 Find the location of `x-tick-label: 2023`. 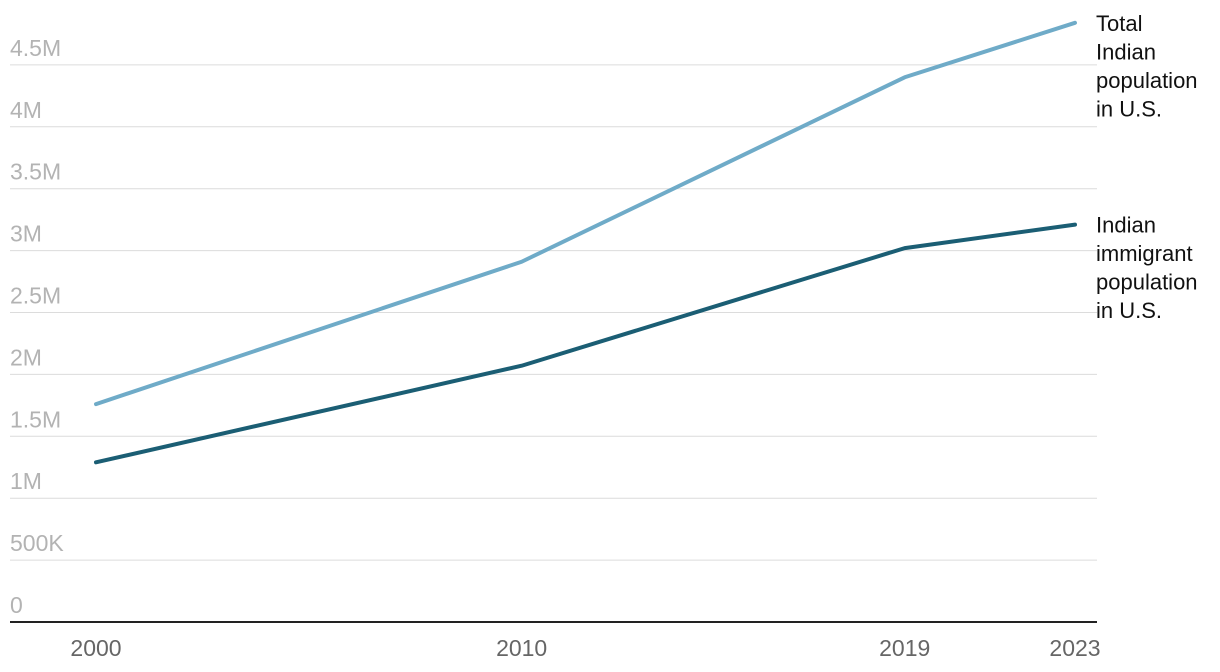

x-tick-label: 2023 is located at coordinates (1074, 648).